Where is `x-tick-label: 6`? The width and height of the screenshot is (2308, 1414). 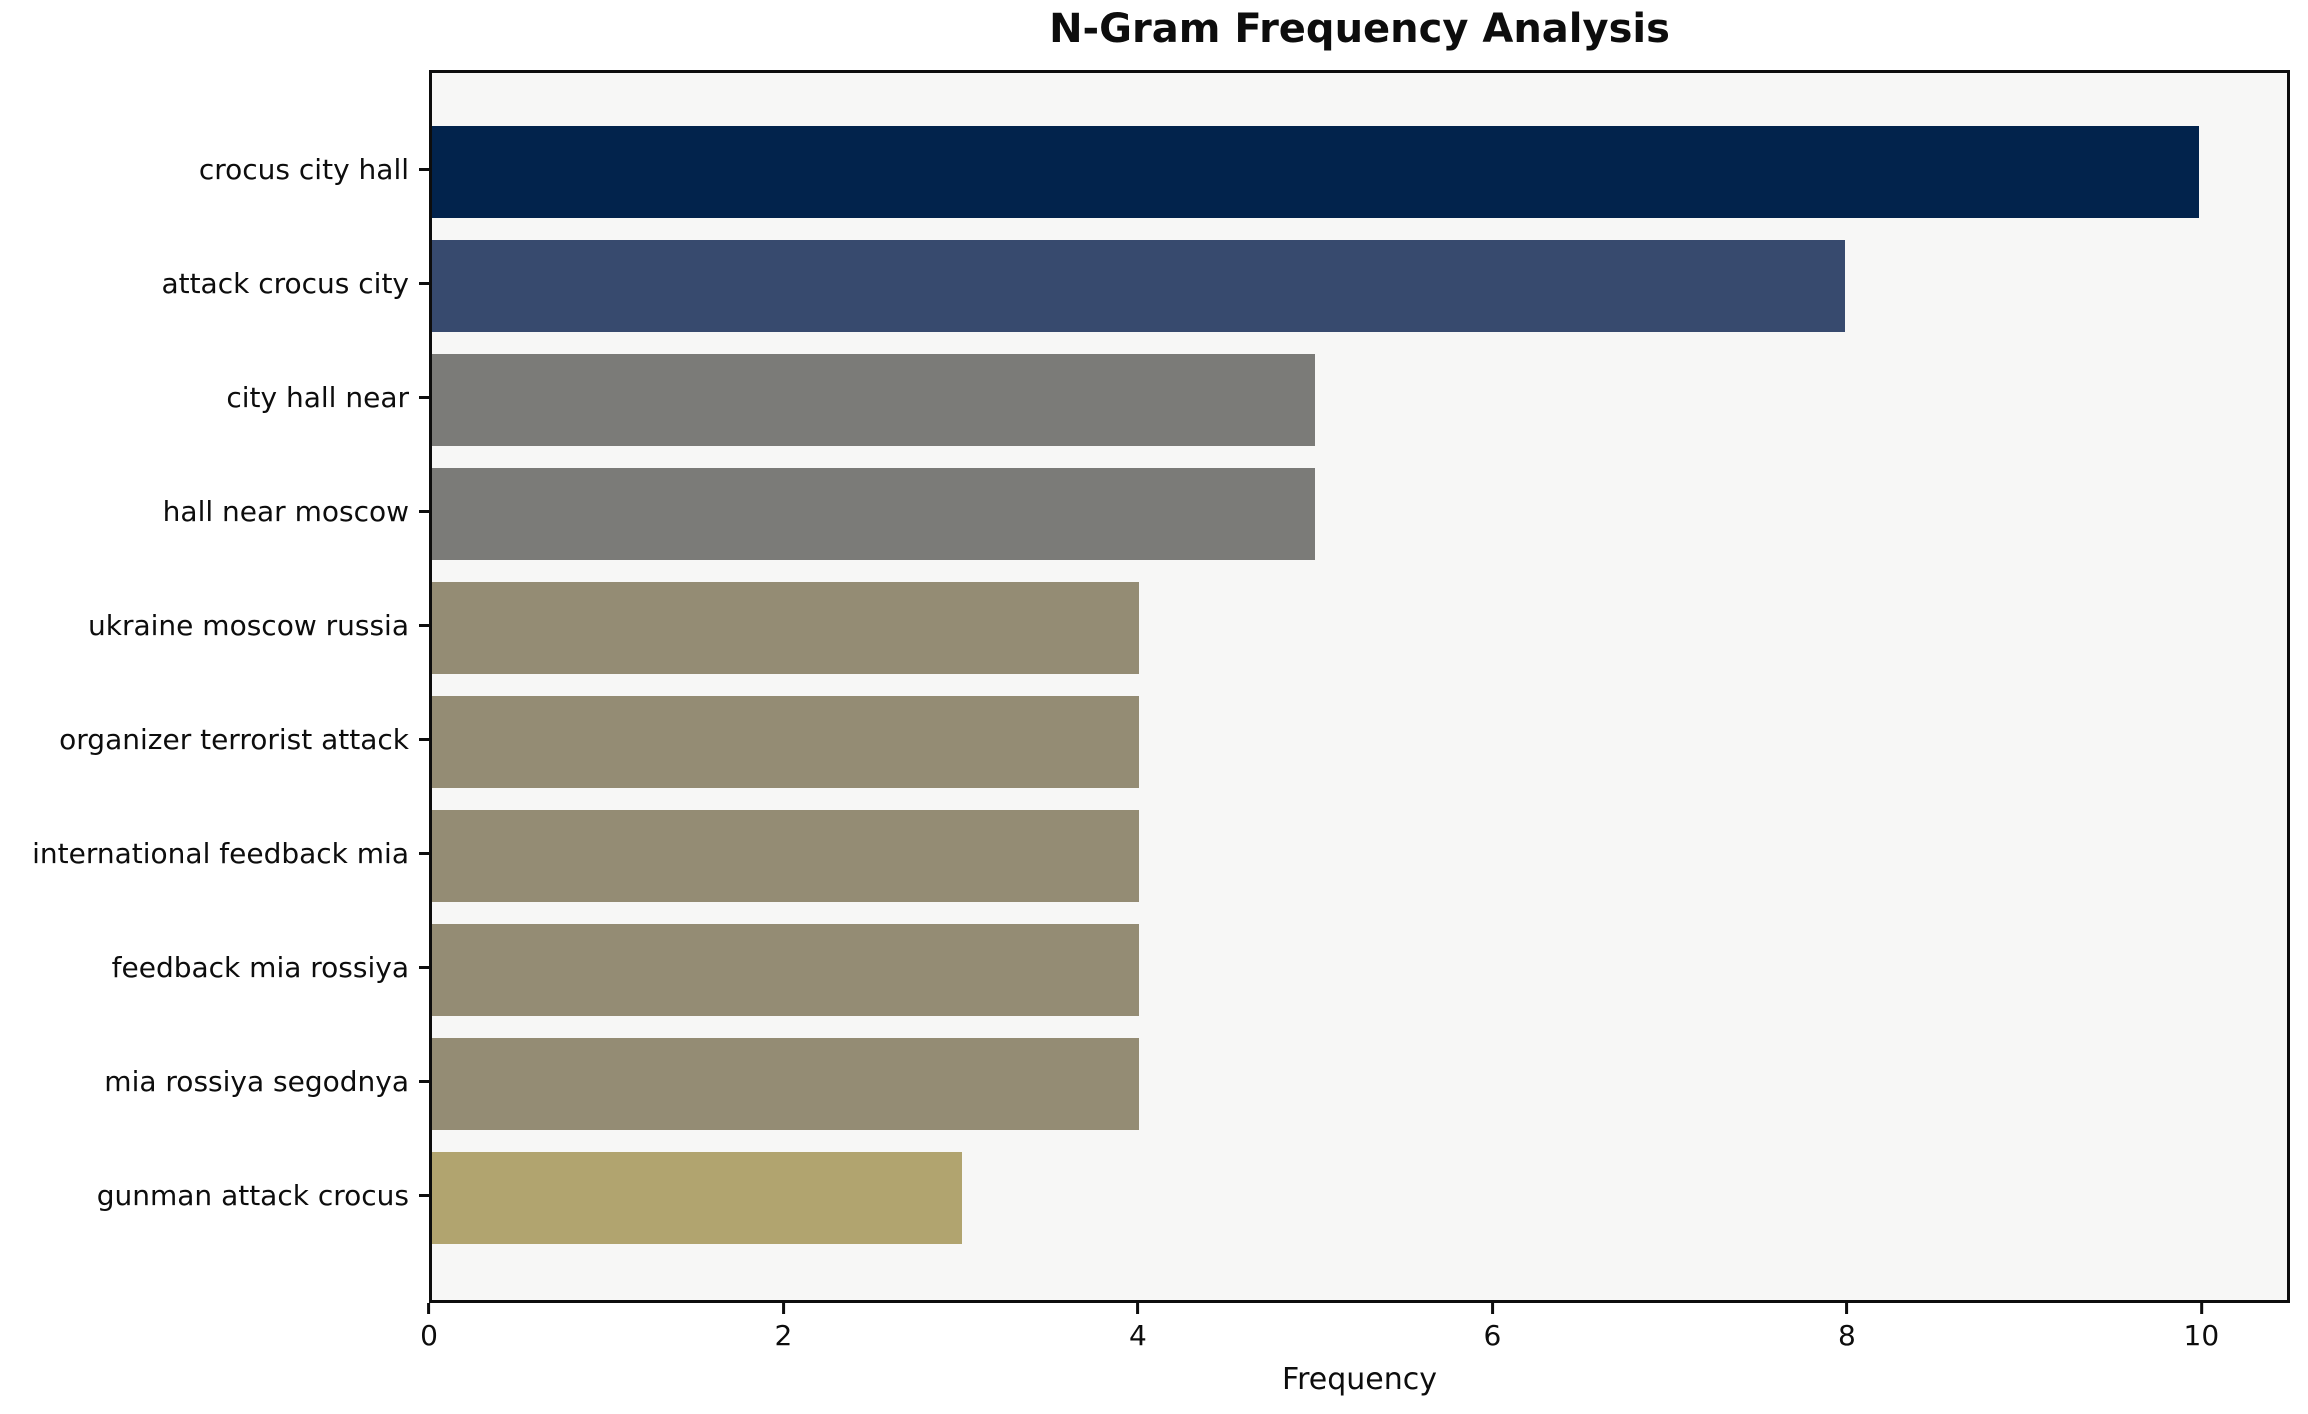
x-tick-label: 6 is located at coordinates (1492, 1335).